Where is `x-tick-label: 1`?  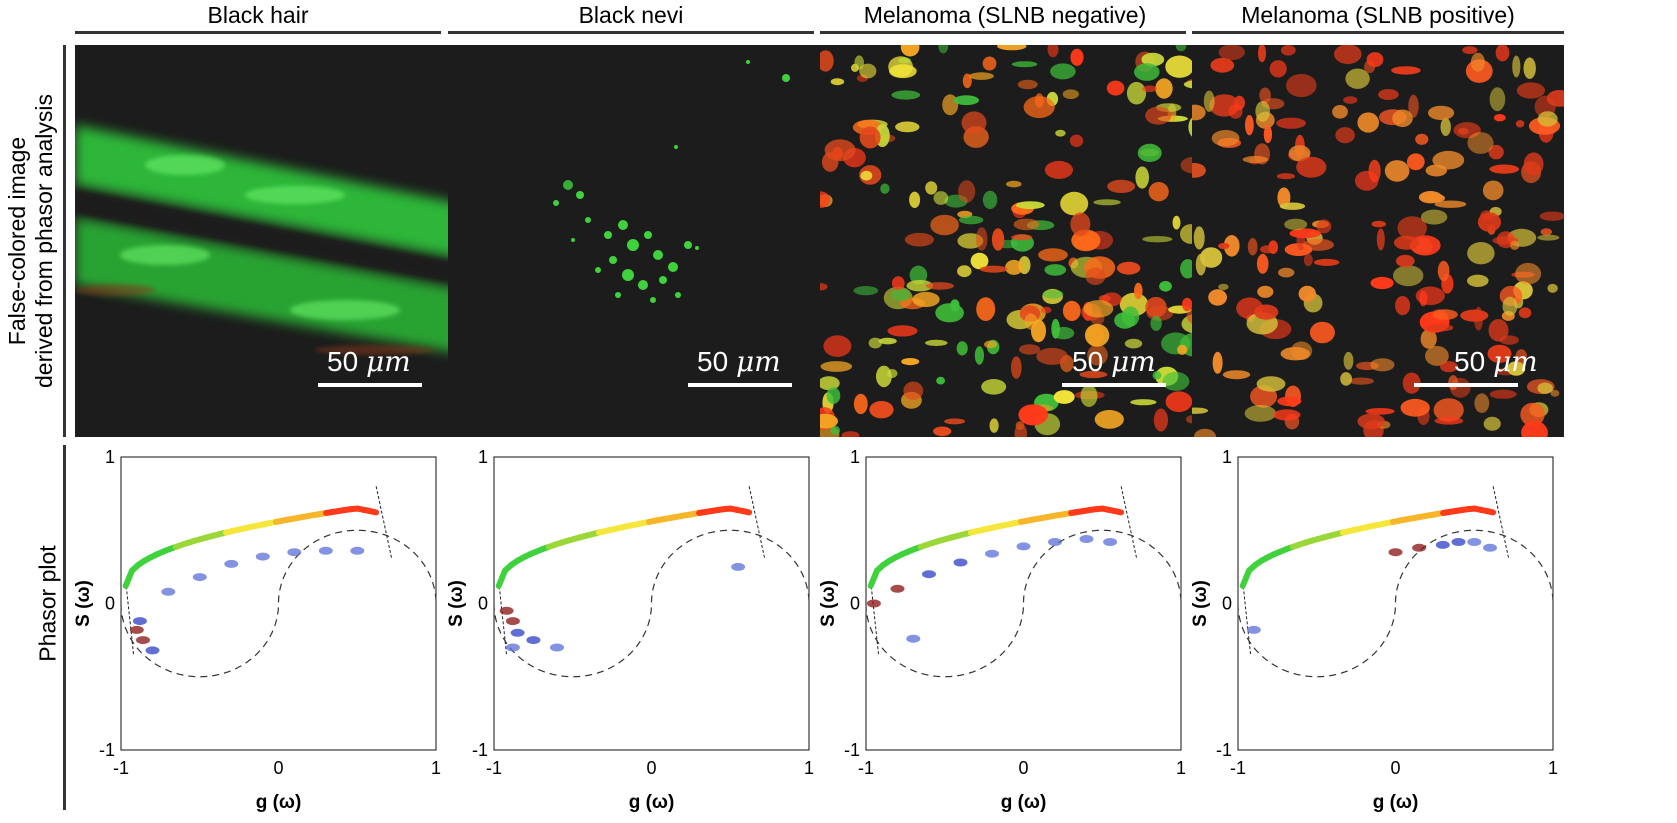
x-tick-label: 1 is located at coordinates (1181, 768).